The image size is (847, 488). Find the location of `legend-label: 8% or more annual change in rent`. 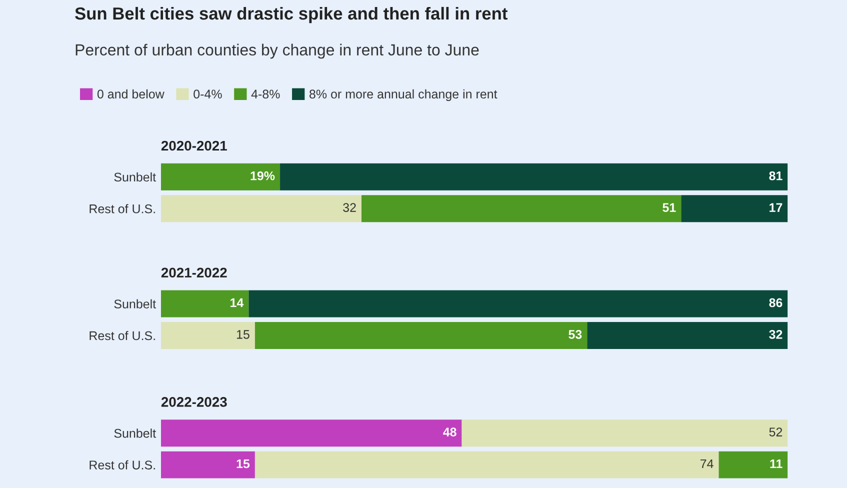

legend-label: 8% or more annual change in rent is located at coordinates (404, 95).